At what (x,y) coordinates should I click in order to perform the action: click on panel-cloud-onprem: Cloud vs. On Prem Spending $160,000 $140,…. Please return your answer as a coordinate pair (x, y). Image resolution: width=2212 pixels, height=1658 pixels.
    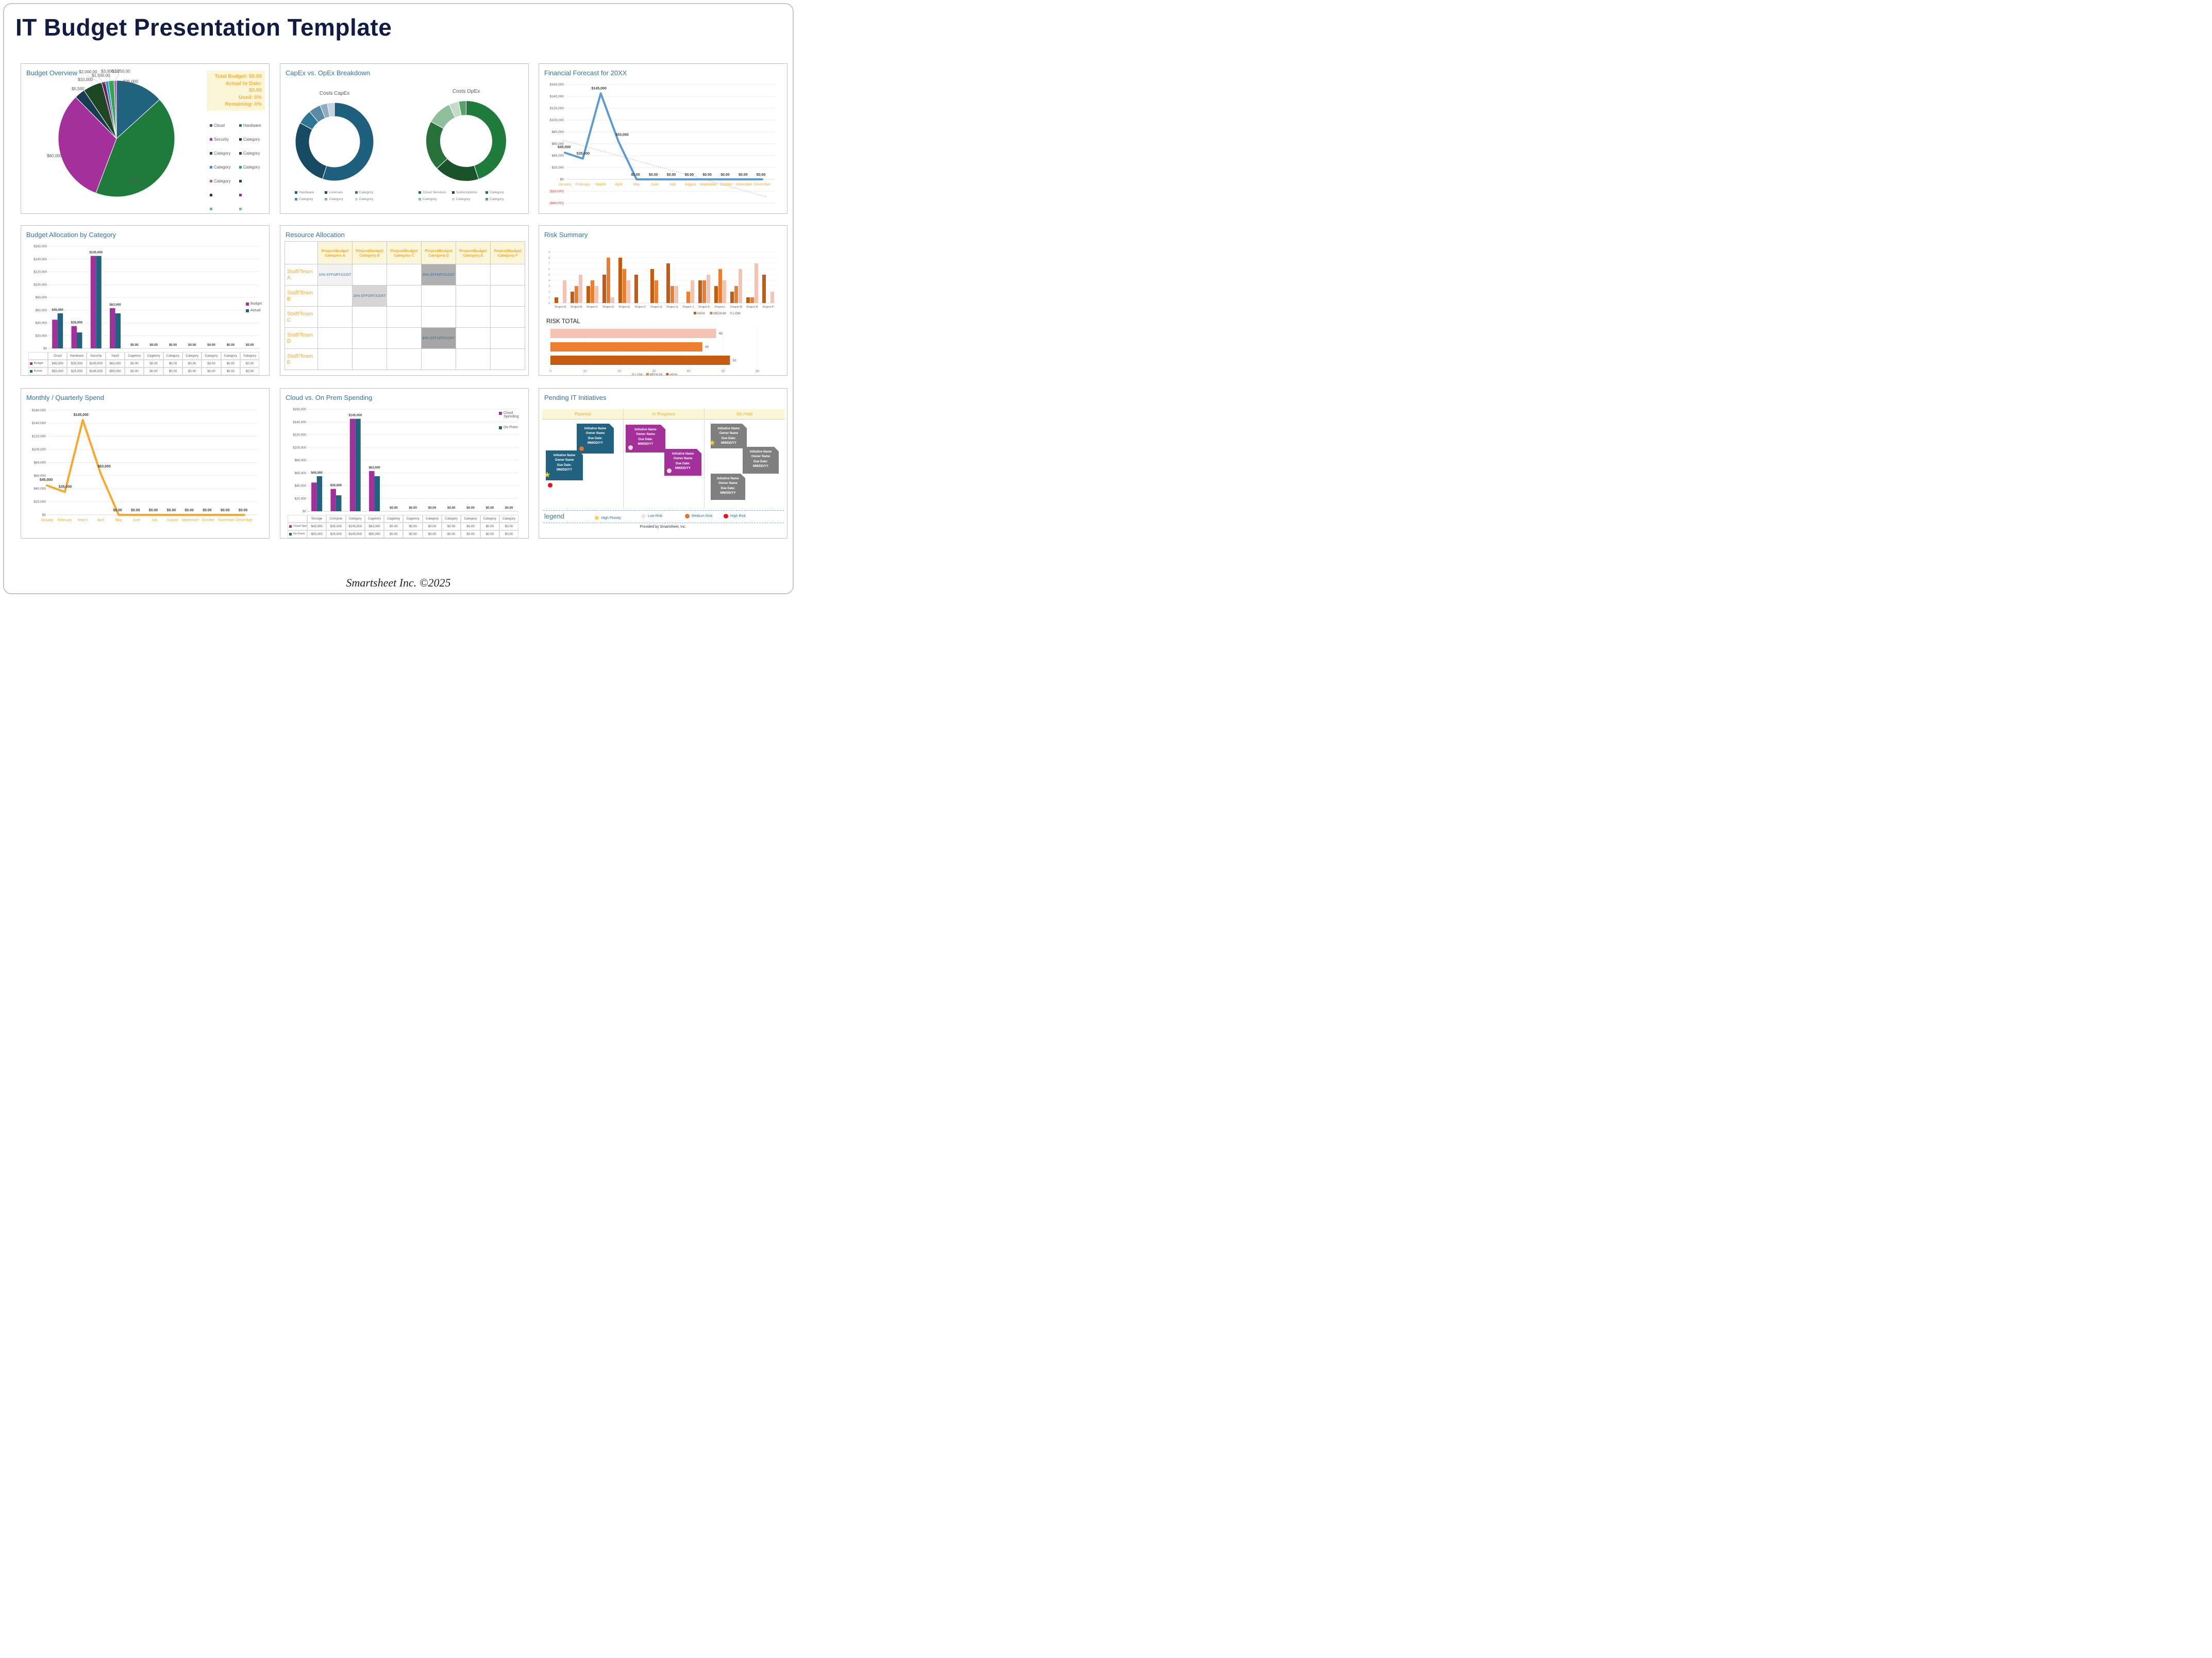
    Looking at the image, I should click on (404, 463).